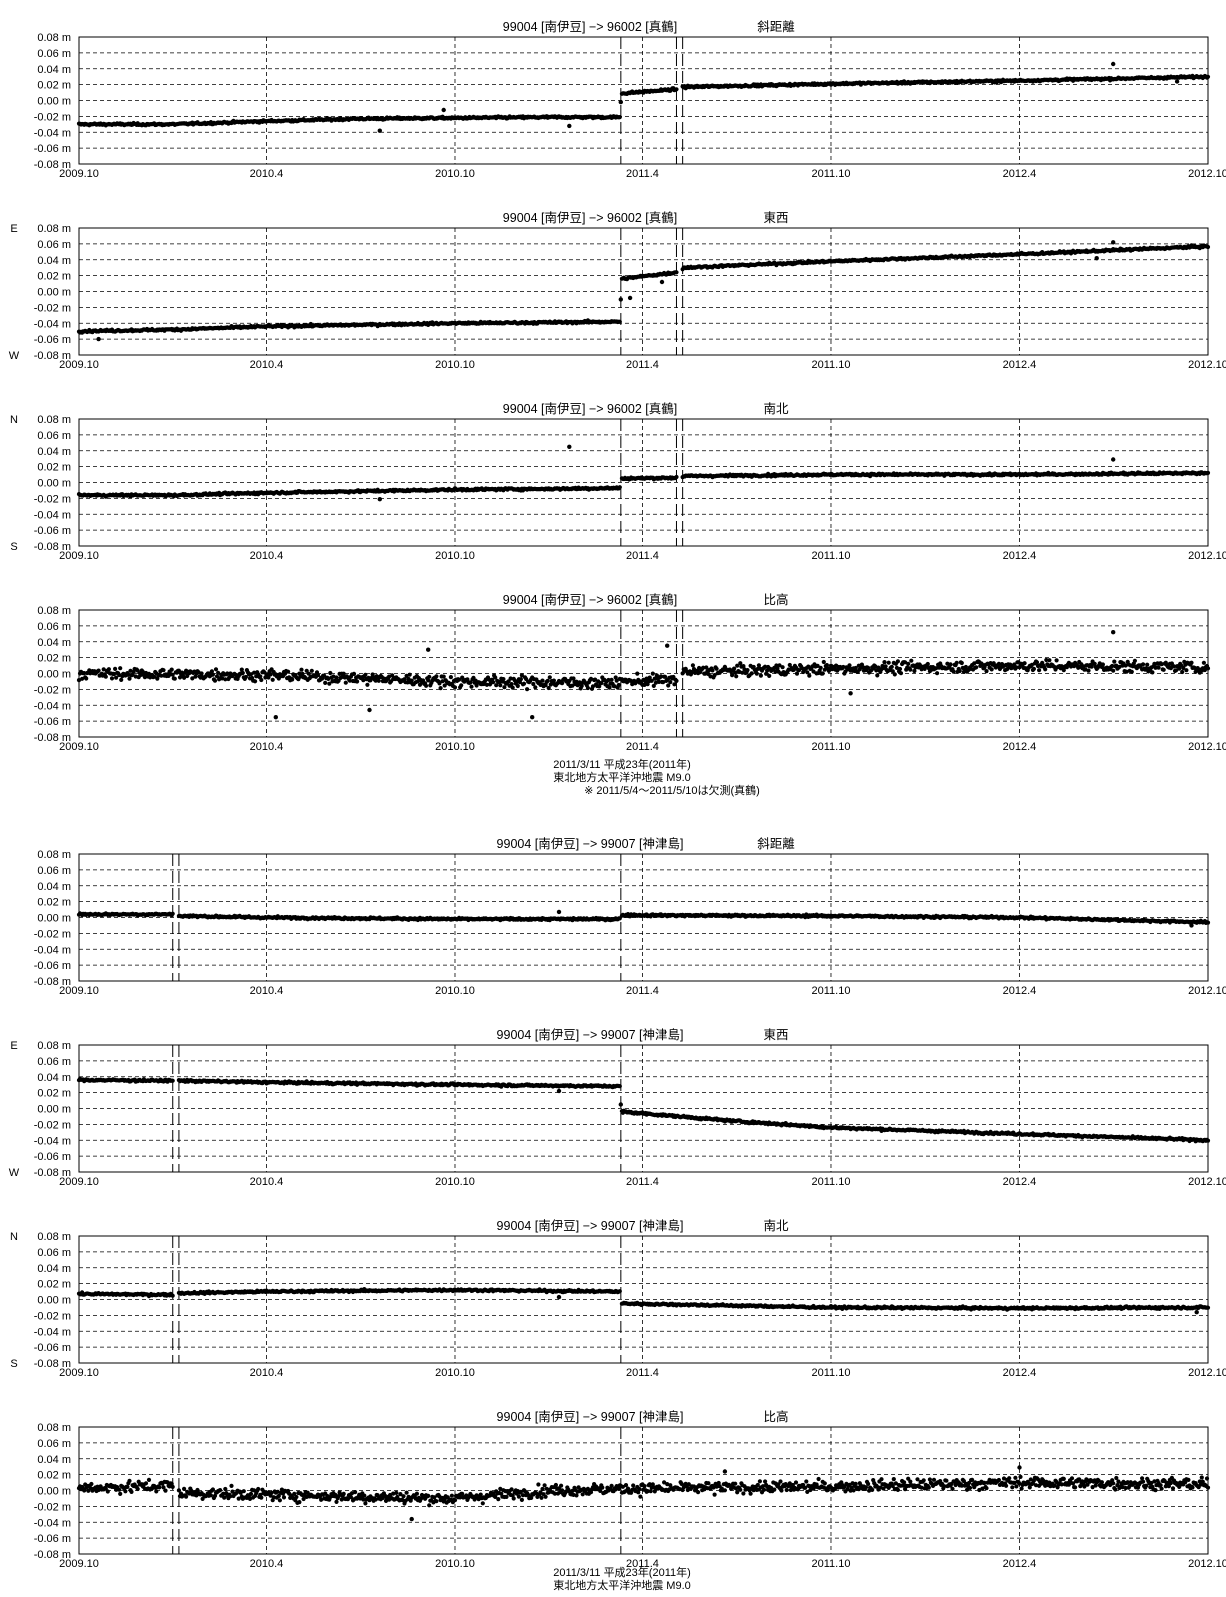 This screenshot has height=1597, width=1226. What do you see at coordinates (643, 97) in the screenshot?
I see `data-series` at bounding box center [643, 97].